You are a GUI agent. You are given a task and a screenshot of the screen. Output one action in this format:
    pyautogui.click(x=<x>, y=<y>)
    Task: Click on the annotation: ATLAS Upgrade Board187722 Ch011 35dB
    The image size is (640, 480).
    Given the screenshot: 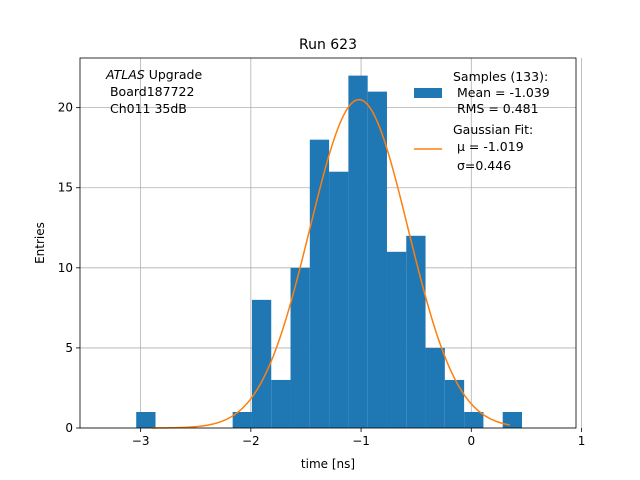 What is the action you would take?
    pyautogui.click(x=153, y=91)
    